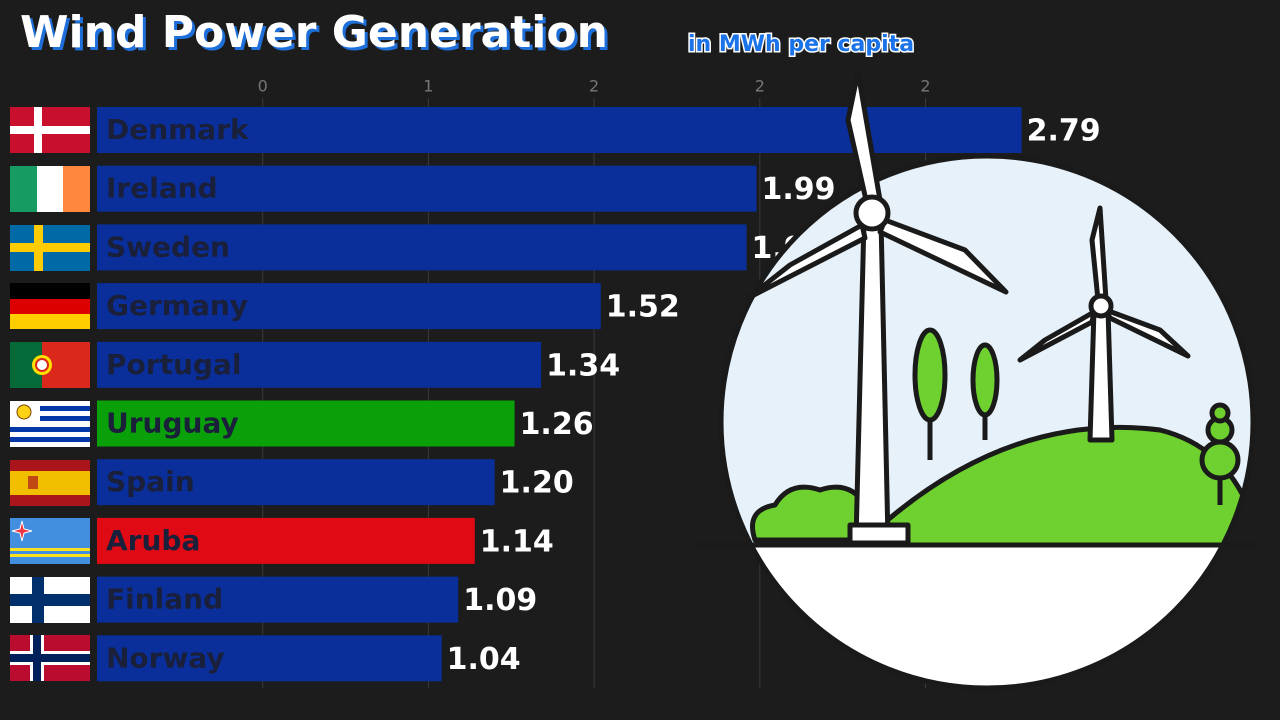  I want to click on value-label: 1.26, so click(557, 424).